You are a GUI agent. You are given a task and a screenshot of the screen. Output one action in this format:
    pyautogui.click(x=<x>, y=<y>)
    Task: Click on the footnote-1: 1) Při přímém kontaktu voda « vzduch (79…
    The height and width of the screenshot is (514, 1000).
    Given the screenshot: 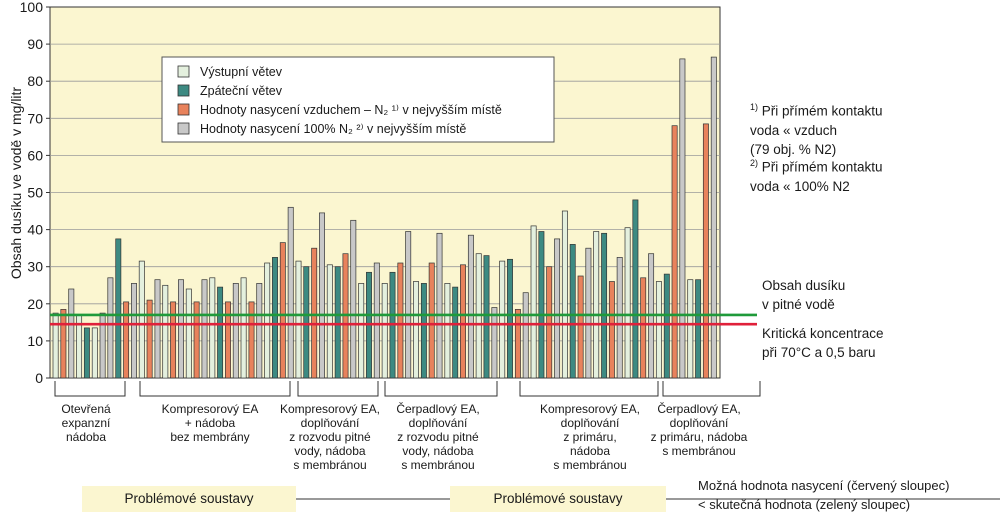 What is the action you would take?
    pyautogui.click(x=816, y=128)
    